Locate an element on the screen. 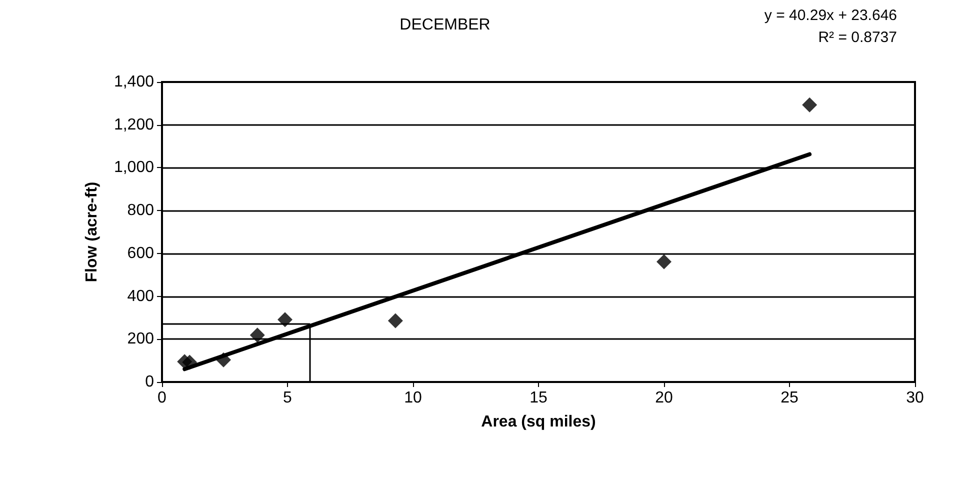 This screenshot has width=957, height=500. y-tick-label: 1,400 is located at coordinates (134, 82).